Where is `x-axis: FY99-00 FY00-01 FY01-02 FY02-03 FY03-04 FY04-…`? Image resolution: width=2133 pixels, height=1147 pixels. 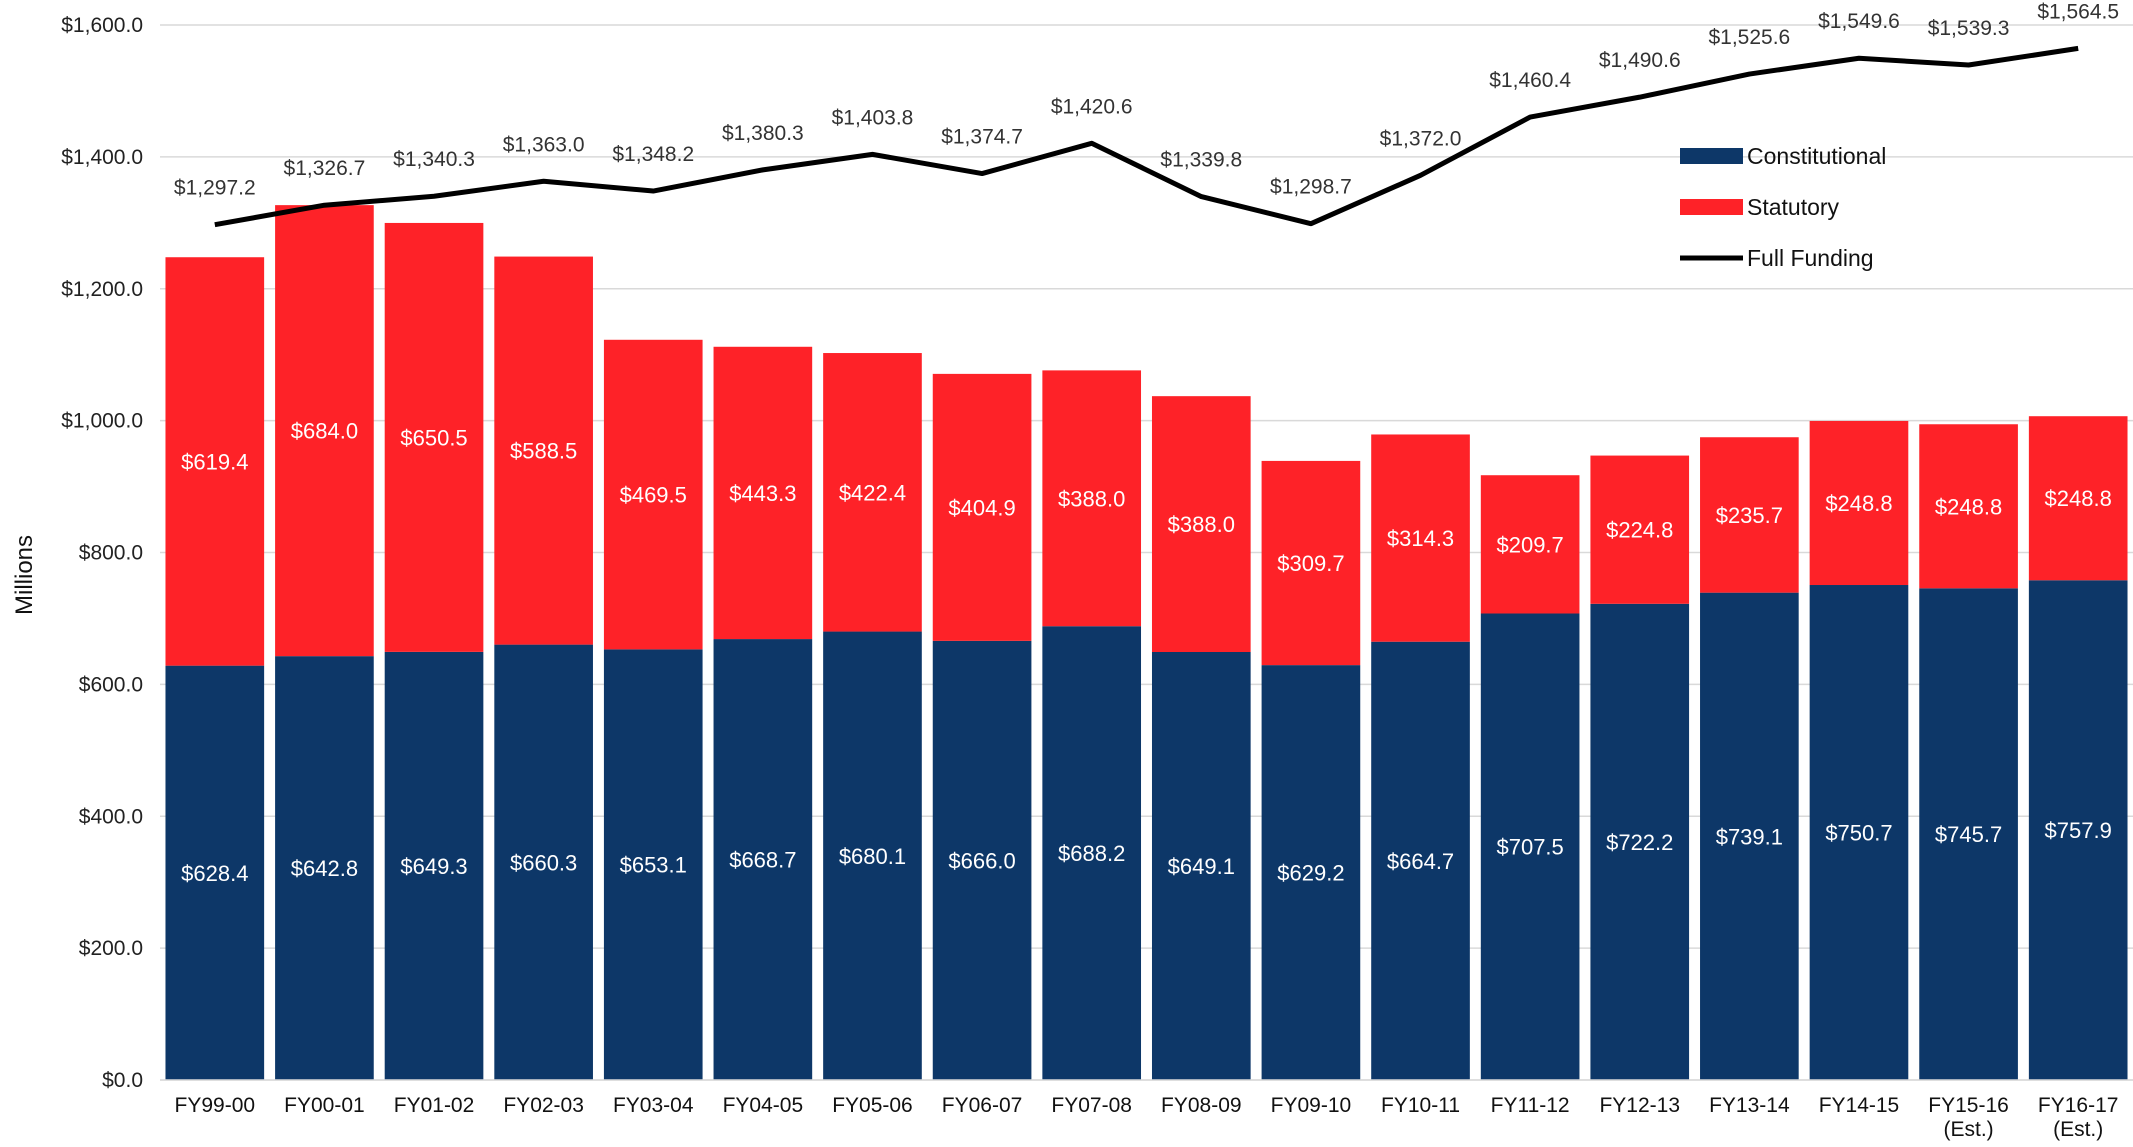
x-axis: FY99-00 FY00-01 FY01-02 FY02-03 FY03-04 FY04-… is located at coordinates (1146, 1110).